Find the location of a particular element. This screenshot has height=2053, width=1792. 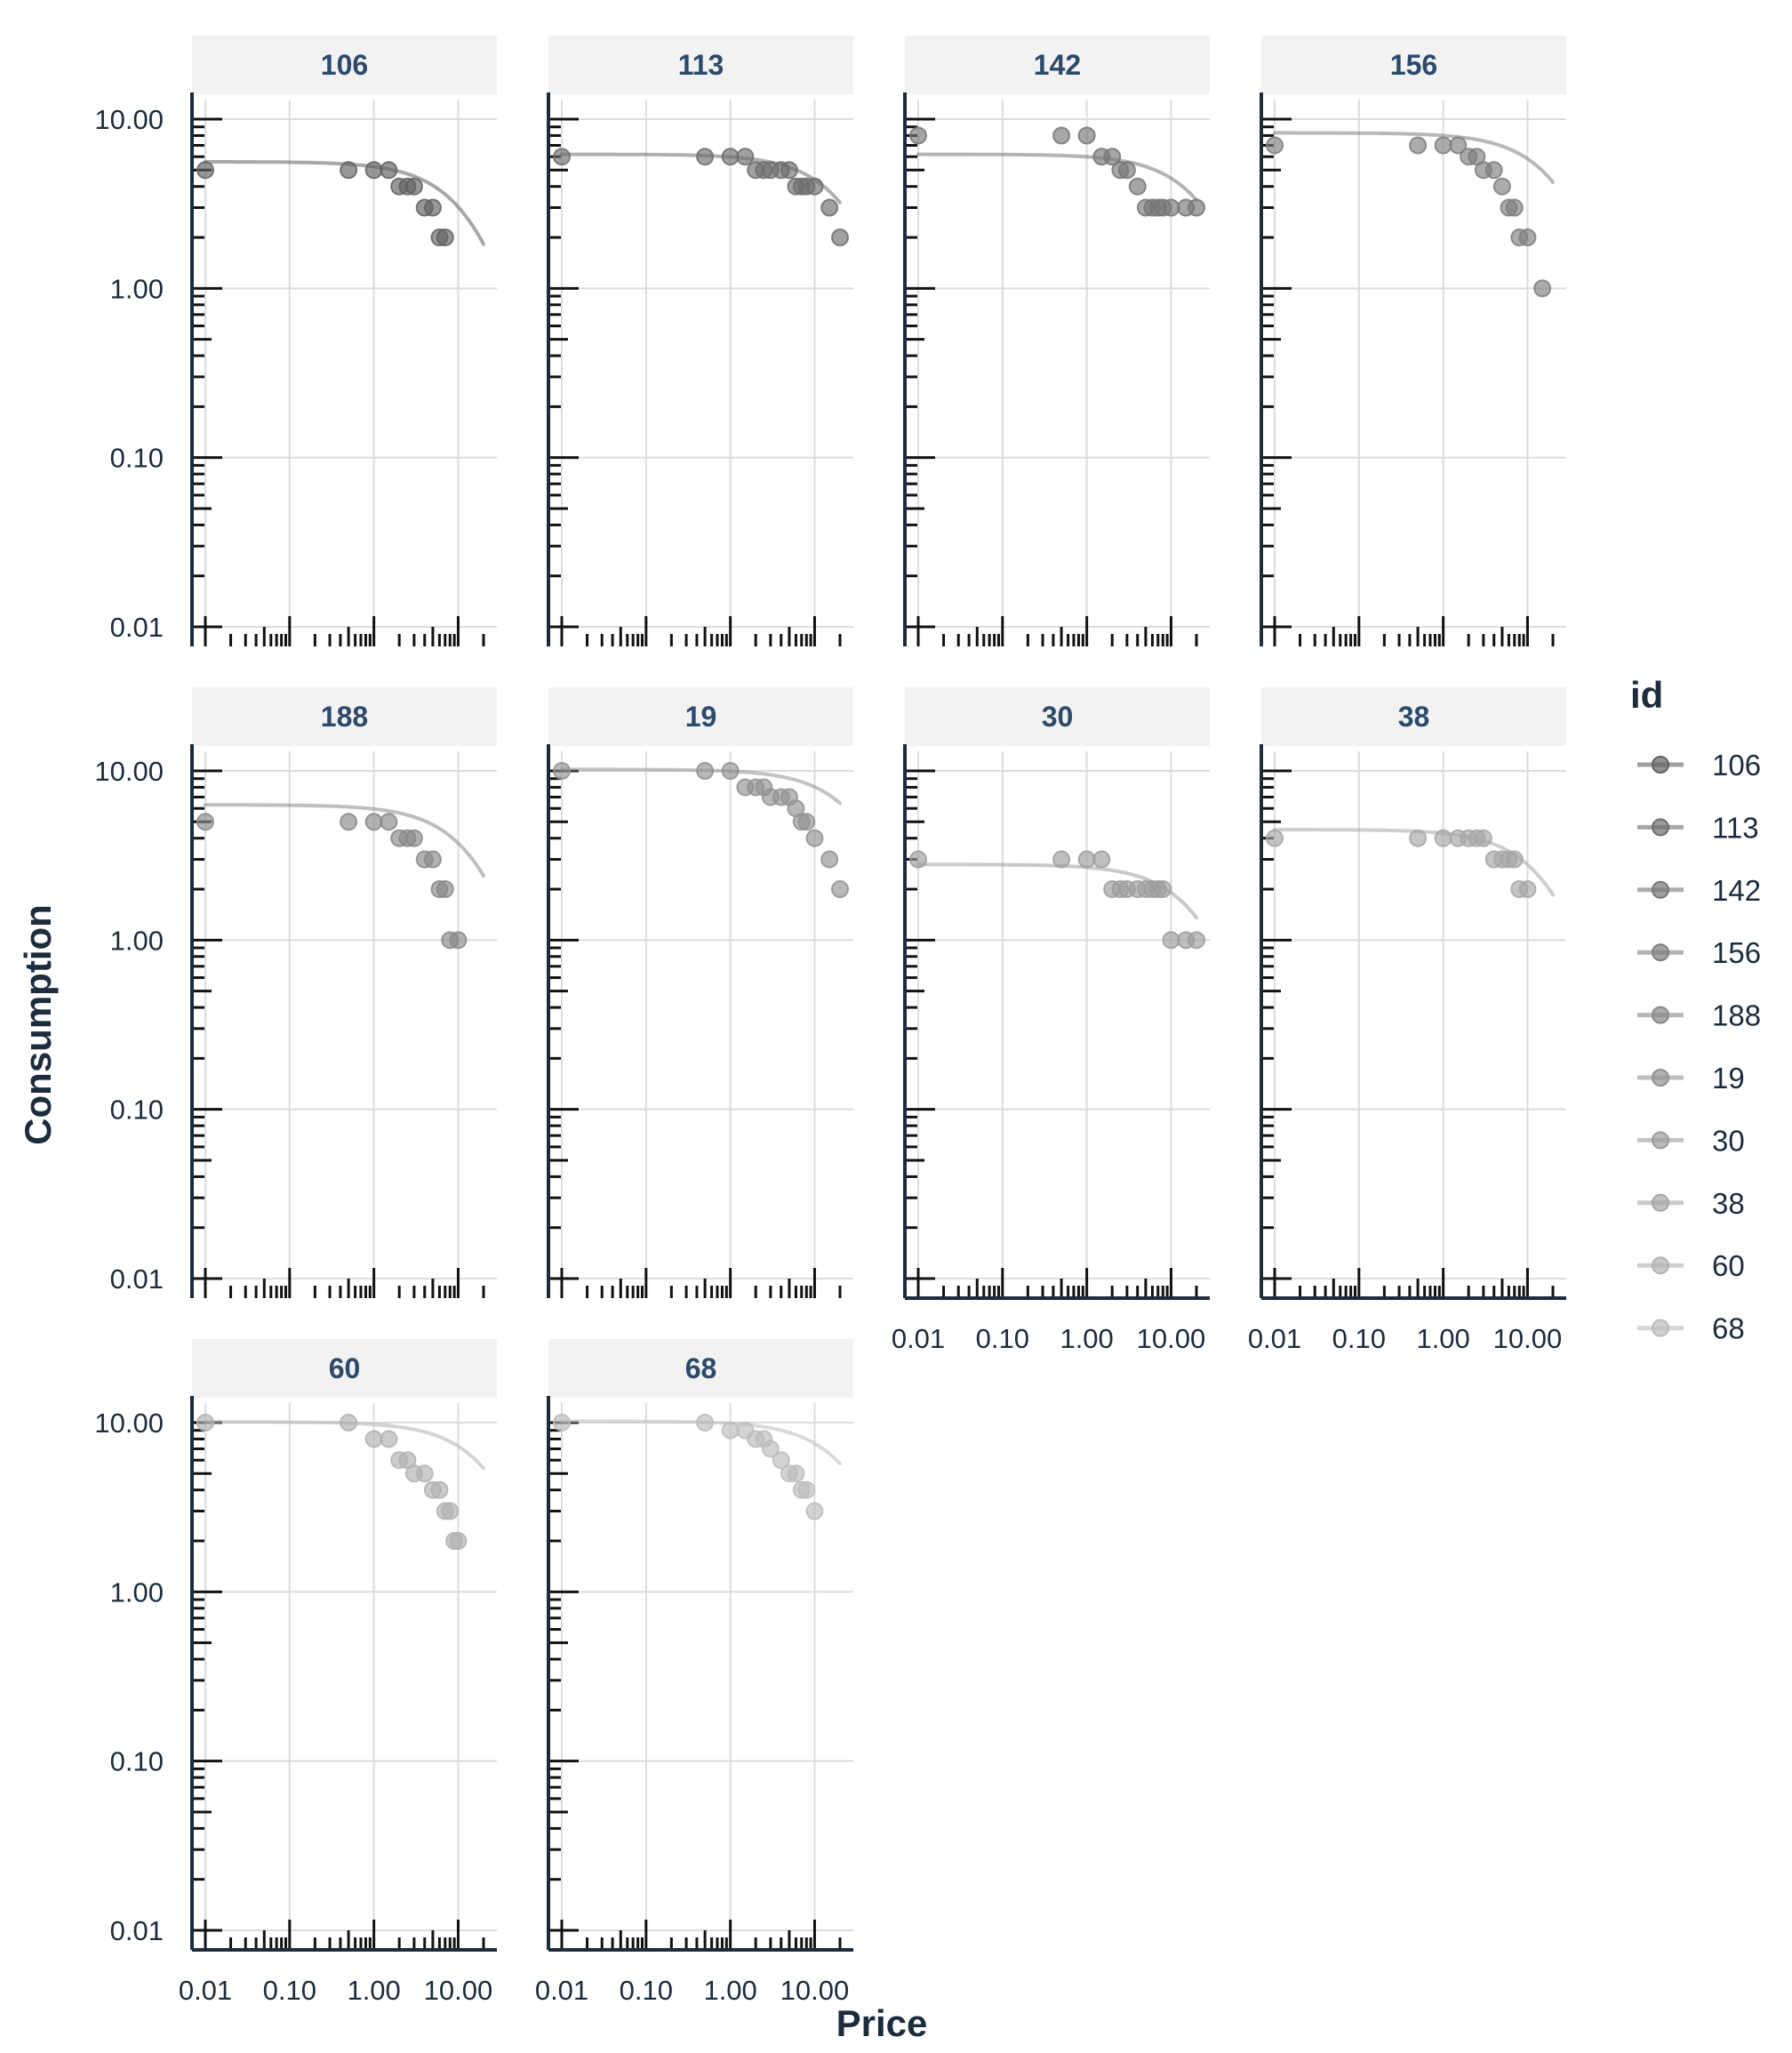

facet-strip-label: 38 is located at coordinates (1414, 717).